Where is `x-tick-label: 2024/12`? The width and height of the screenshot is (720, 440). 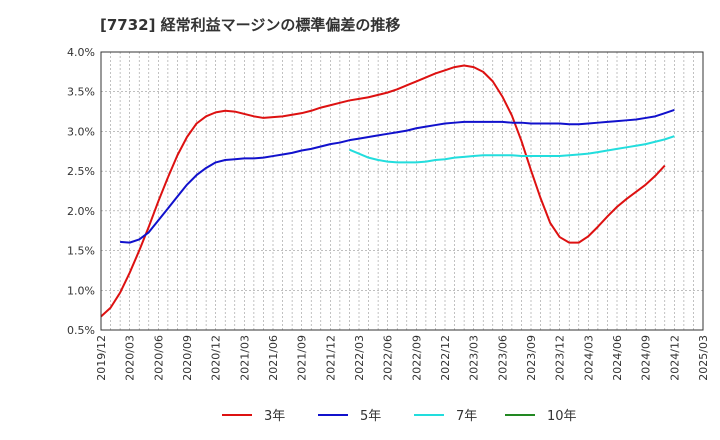 x-tick-label: 2024/12 is located at coordinates (674, 358).